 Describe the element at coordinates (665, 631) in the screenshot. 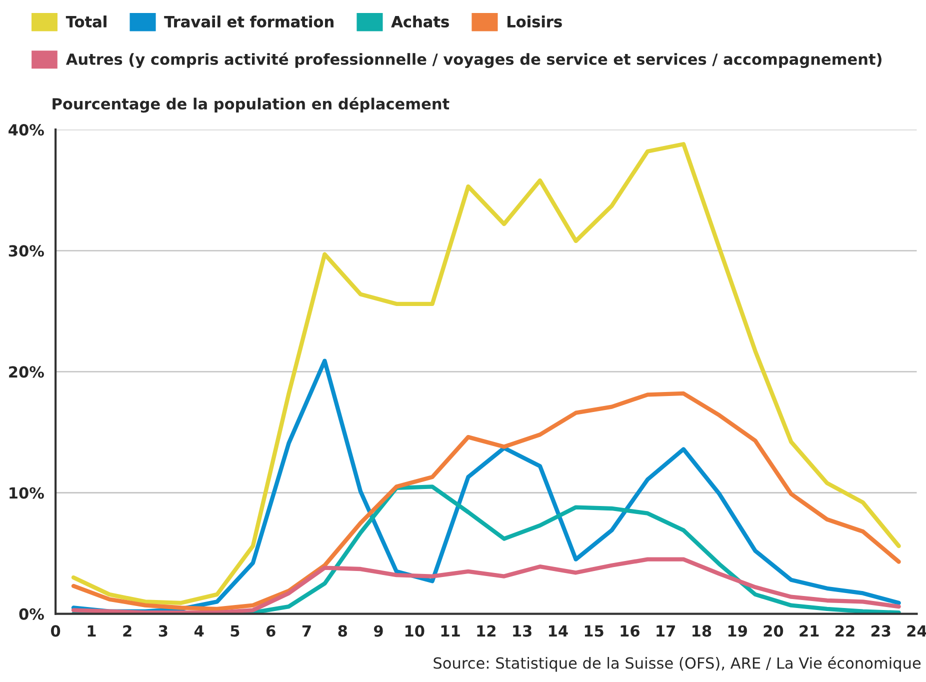

I see `x-tick-label: 17` at that location.